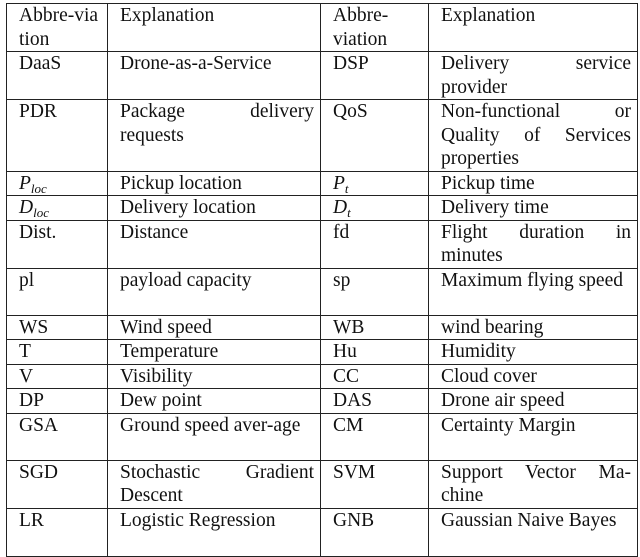 The width and height of the screenshot is (640, 557). What do you see at coordinates (374, 75) in the screenshot?
I see `abbreviation-cell: DSP` at bounding box center [374, 75].